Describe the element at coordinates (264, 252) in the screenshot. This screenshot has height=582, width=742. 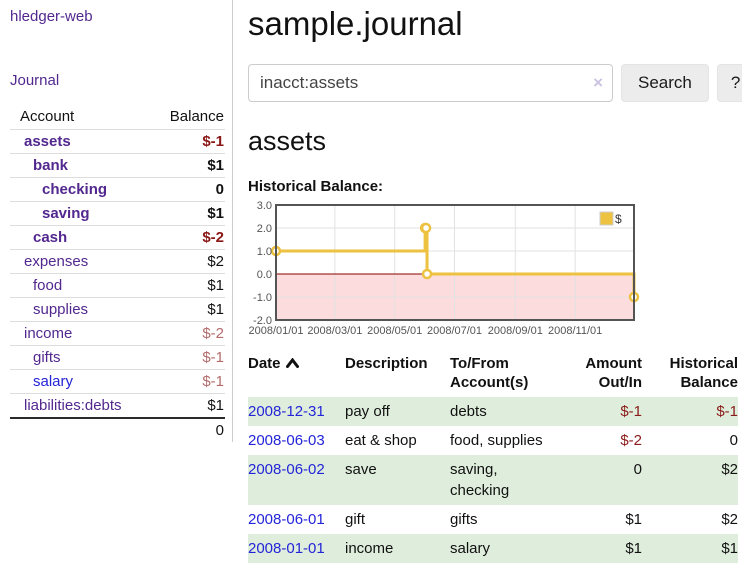
I see `svg-text: 1.0` at that location.